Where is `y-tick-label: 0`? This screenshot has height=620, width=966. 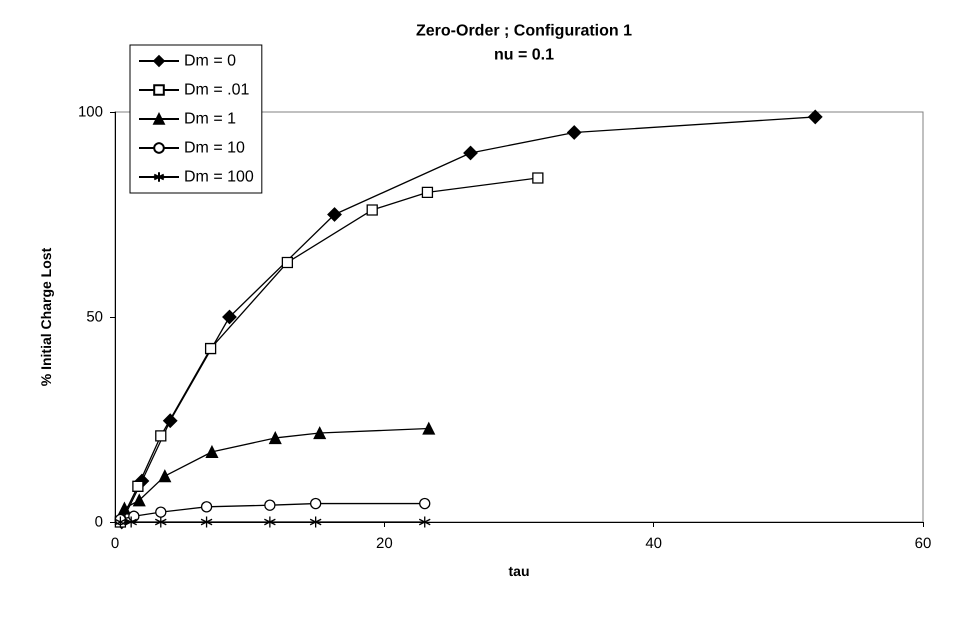
y-tick-label: 0 is located at coordinates (98, 522).